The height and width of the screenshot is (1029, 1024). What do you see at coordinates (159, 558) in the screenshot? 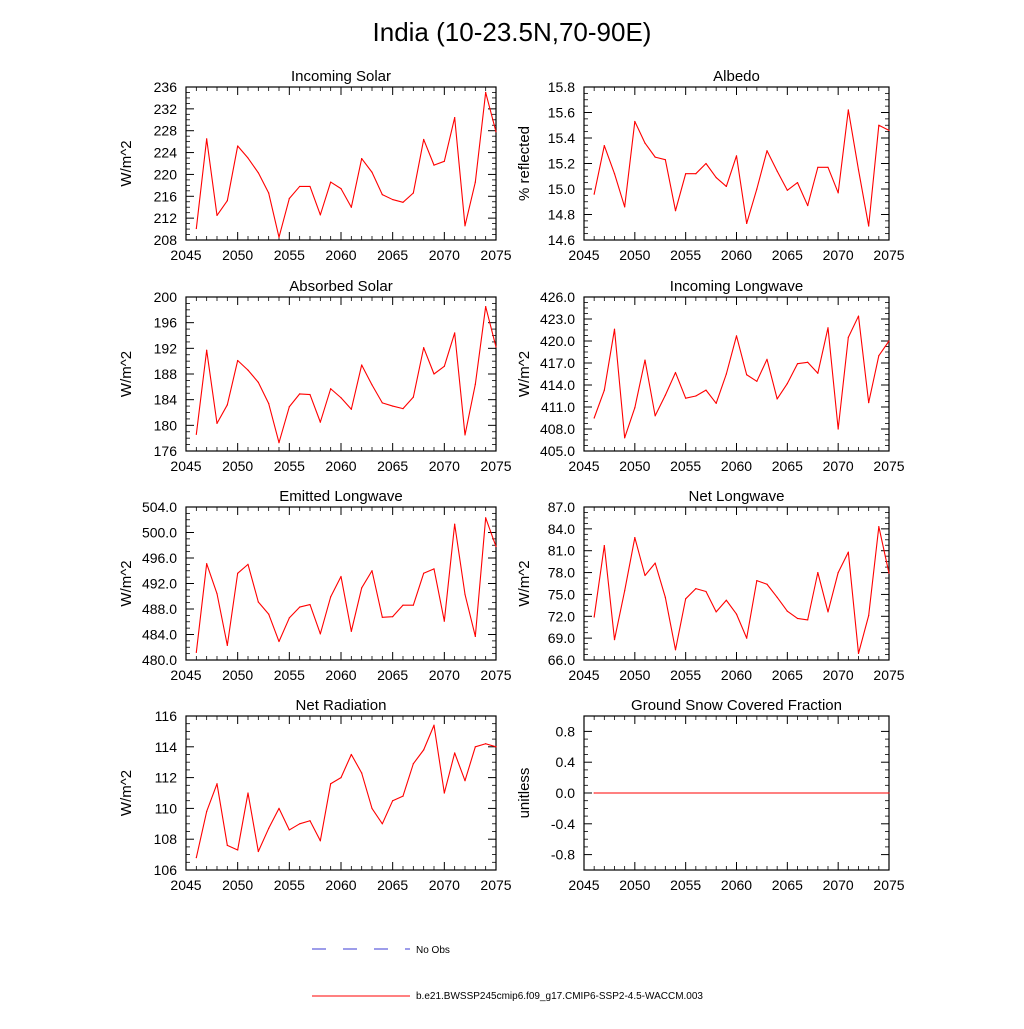
I see `y-tick-label: 496.0` at bounding box center [159, 558].